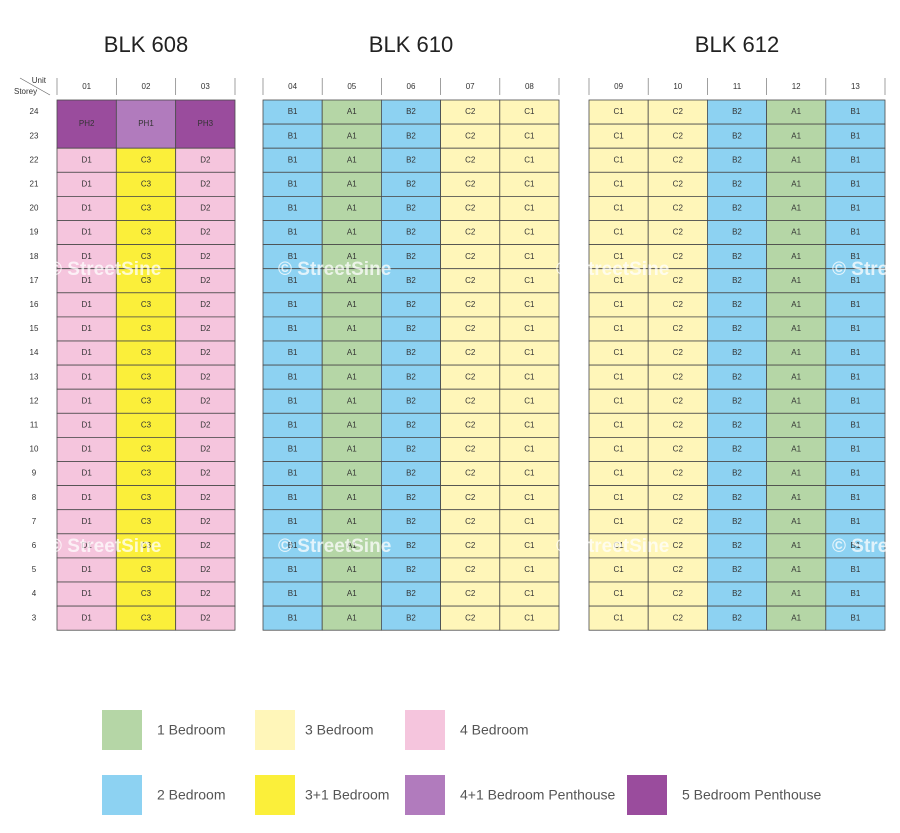 The height and width of the screenshot is (833, 900). What do you see at coordinates (34, 159) in the screenshot?
I see `storey-label: 22` at bounding box center [34, 159].